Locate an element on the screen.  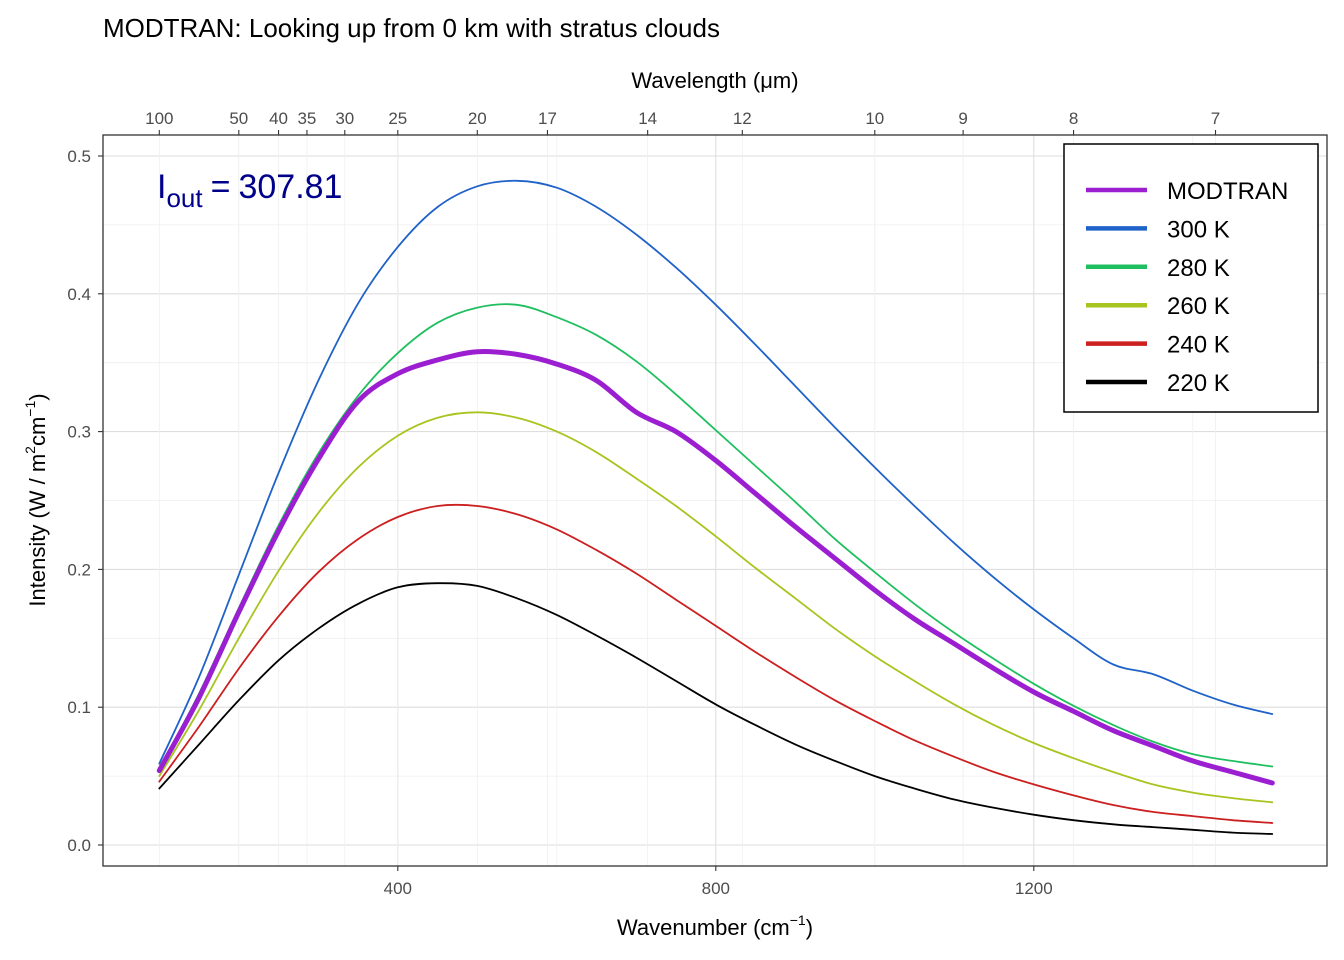
y-tick-label: 0.2 is located at coordinates (79, 569).